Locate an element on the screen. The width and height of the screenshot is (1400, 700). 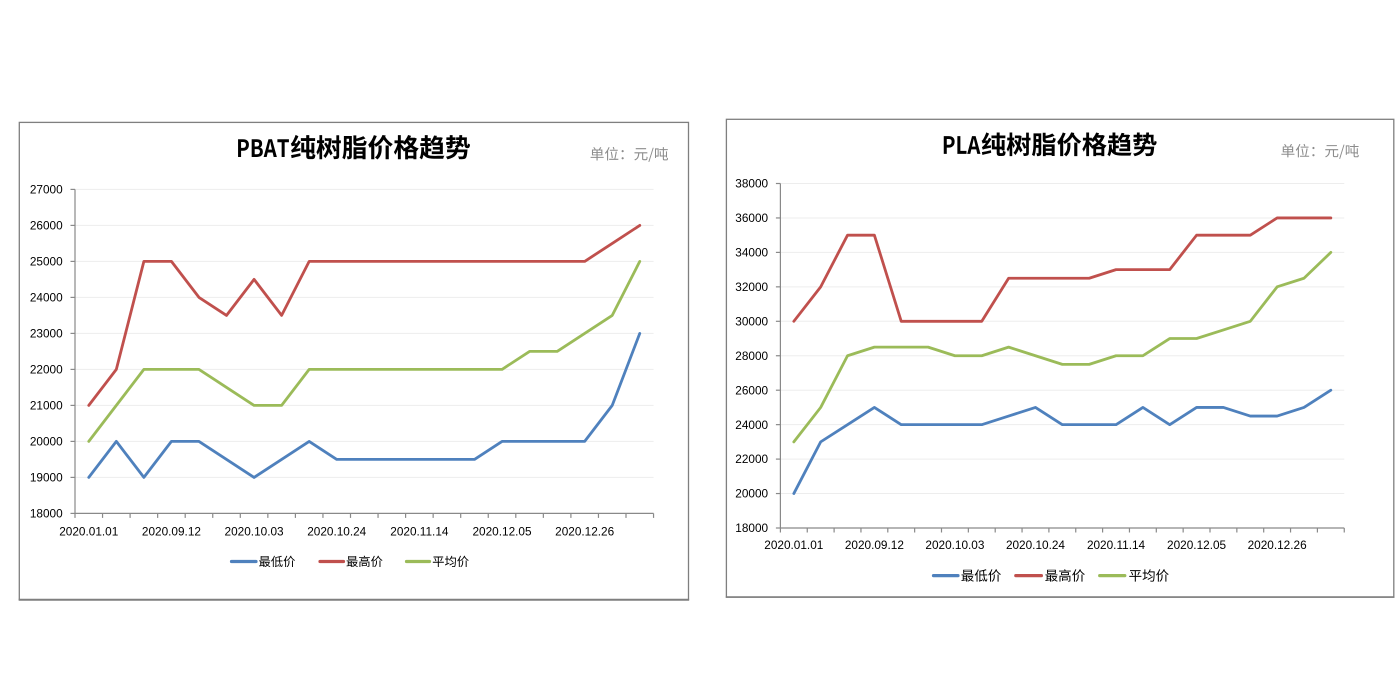
svg-text: 23000 is located at coordinates (46, 334).